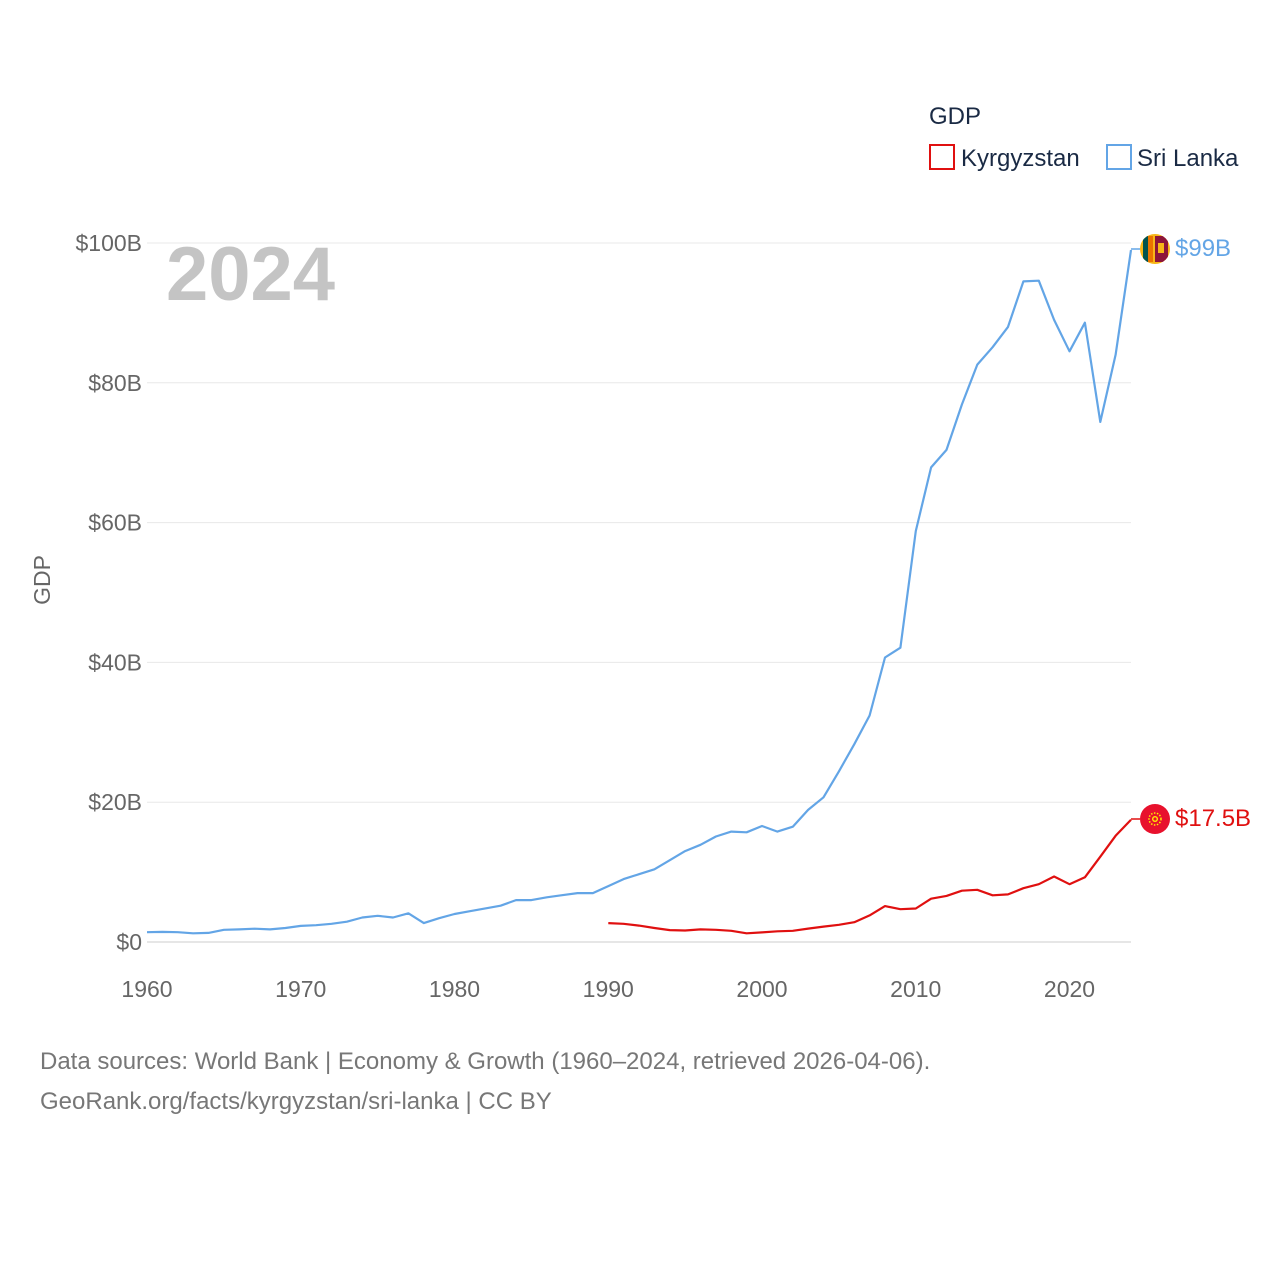 Image resolution: width=1280 pixels, height=1280 pixels. What do you see at coordinates (129, 942) in the screenshot?
I see `y-tick-label: $0` at bounding box center [129, 942].